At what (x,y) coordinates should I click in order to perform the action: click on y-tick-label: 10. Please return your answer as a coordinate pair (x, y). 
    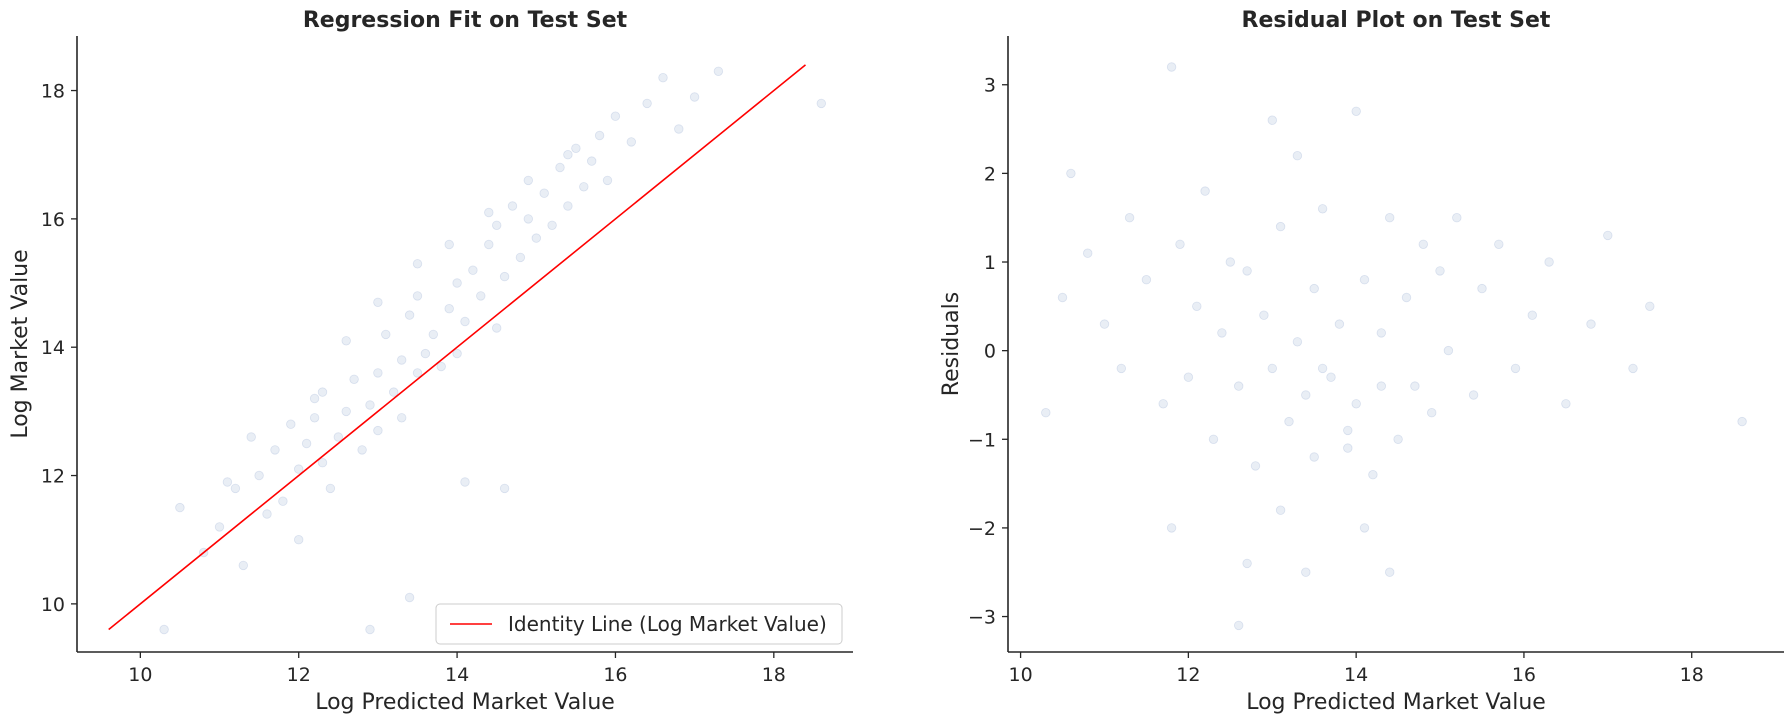
    Looking at the image, I should click on (53, 605).